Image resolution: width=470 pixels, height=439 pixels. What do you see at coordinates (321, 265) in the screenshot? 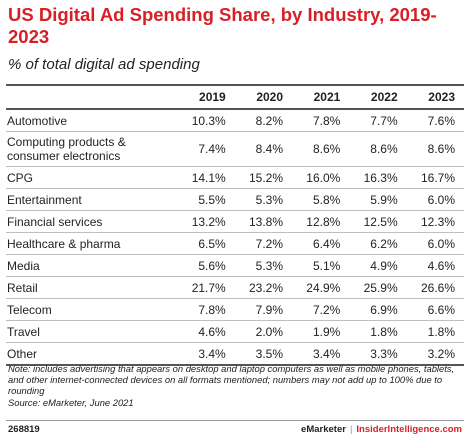
I see `value-cell: 5.1%` at bounding box center [321, 265].